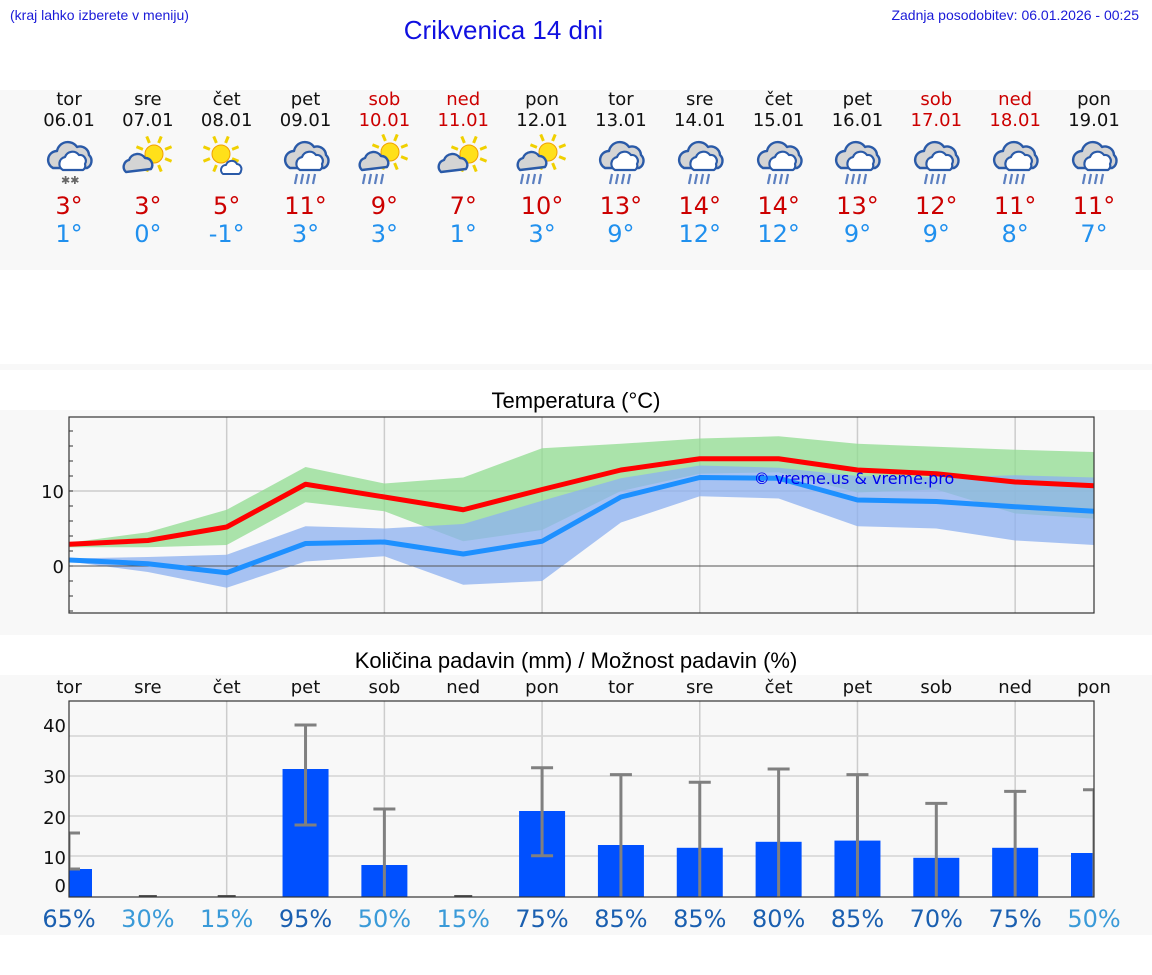 The image size is (1152, 975). What do you see at coordinates (60, 886) in the screenshot?
I see `svg-text: 0` at bounding box center [60, 886].